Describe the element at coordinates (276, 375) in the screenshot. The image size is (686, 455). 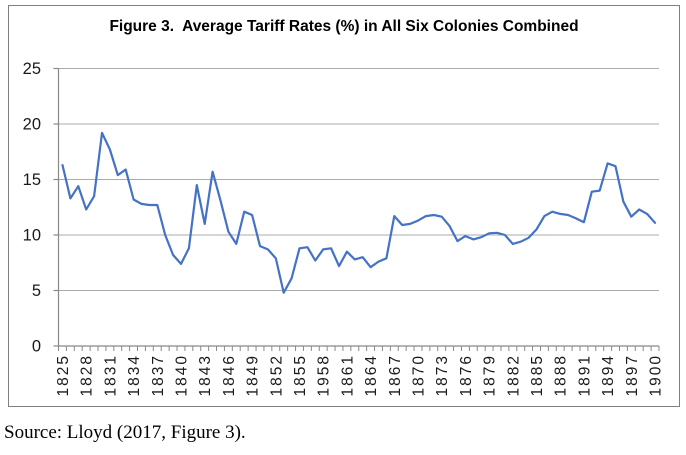
I see `x-tick-label: 1852` at that location.